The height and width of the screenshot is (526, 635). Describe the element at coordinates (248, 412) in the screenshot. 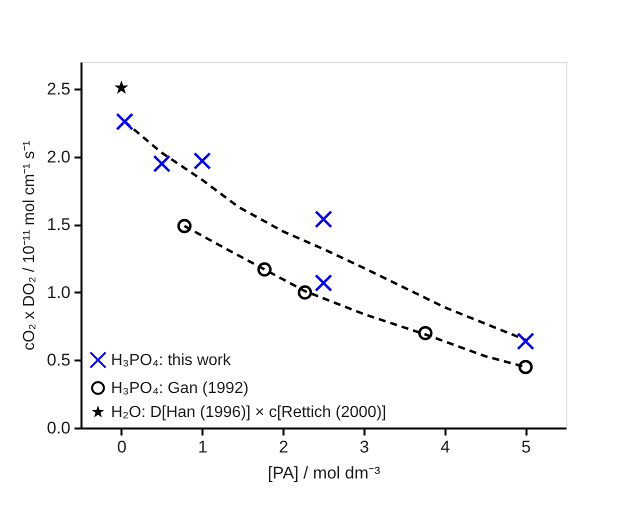

I see `legend-label: H₂O: D[Han (1996)] × c[Rettich (2000)]` at that location.